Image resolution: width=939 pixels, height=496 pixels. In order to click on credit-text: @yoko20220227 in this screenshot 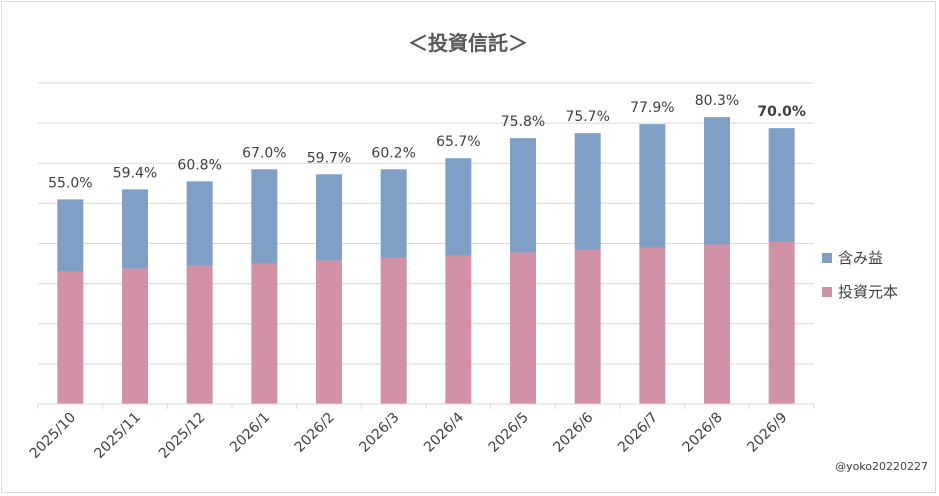, I will do `click(881, 466)`.